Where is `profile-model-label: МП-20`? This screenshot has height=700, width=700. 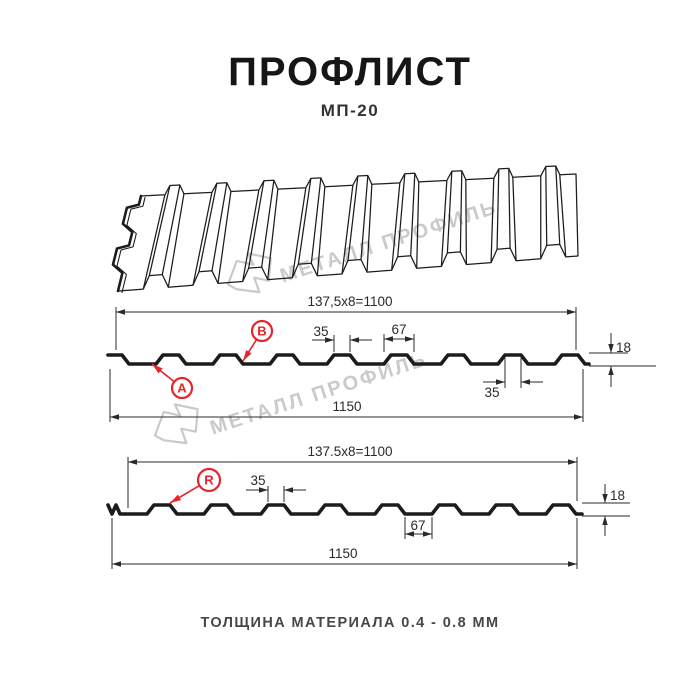
profile-model-label: МП-20 is located at coordinates (350, 110).